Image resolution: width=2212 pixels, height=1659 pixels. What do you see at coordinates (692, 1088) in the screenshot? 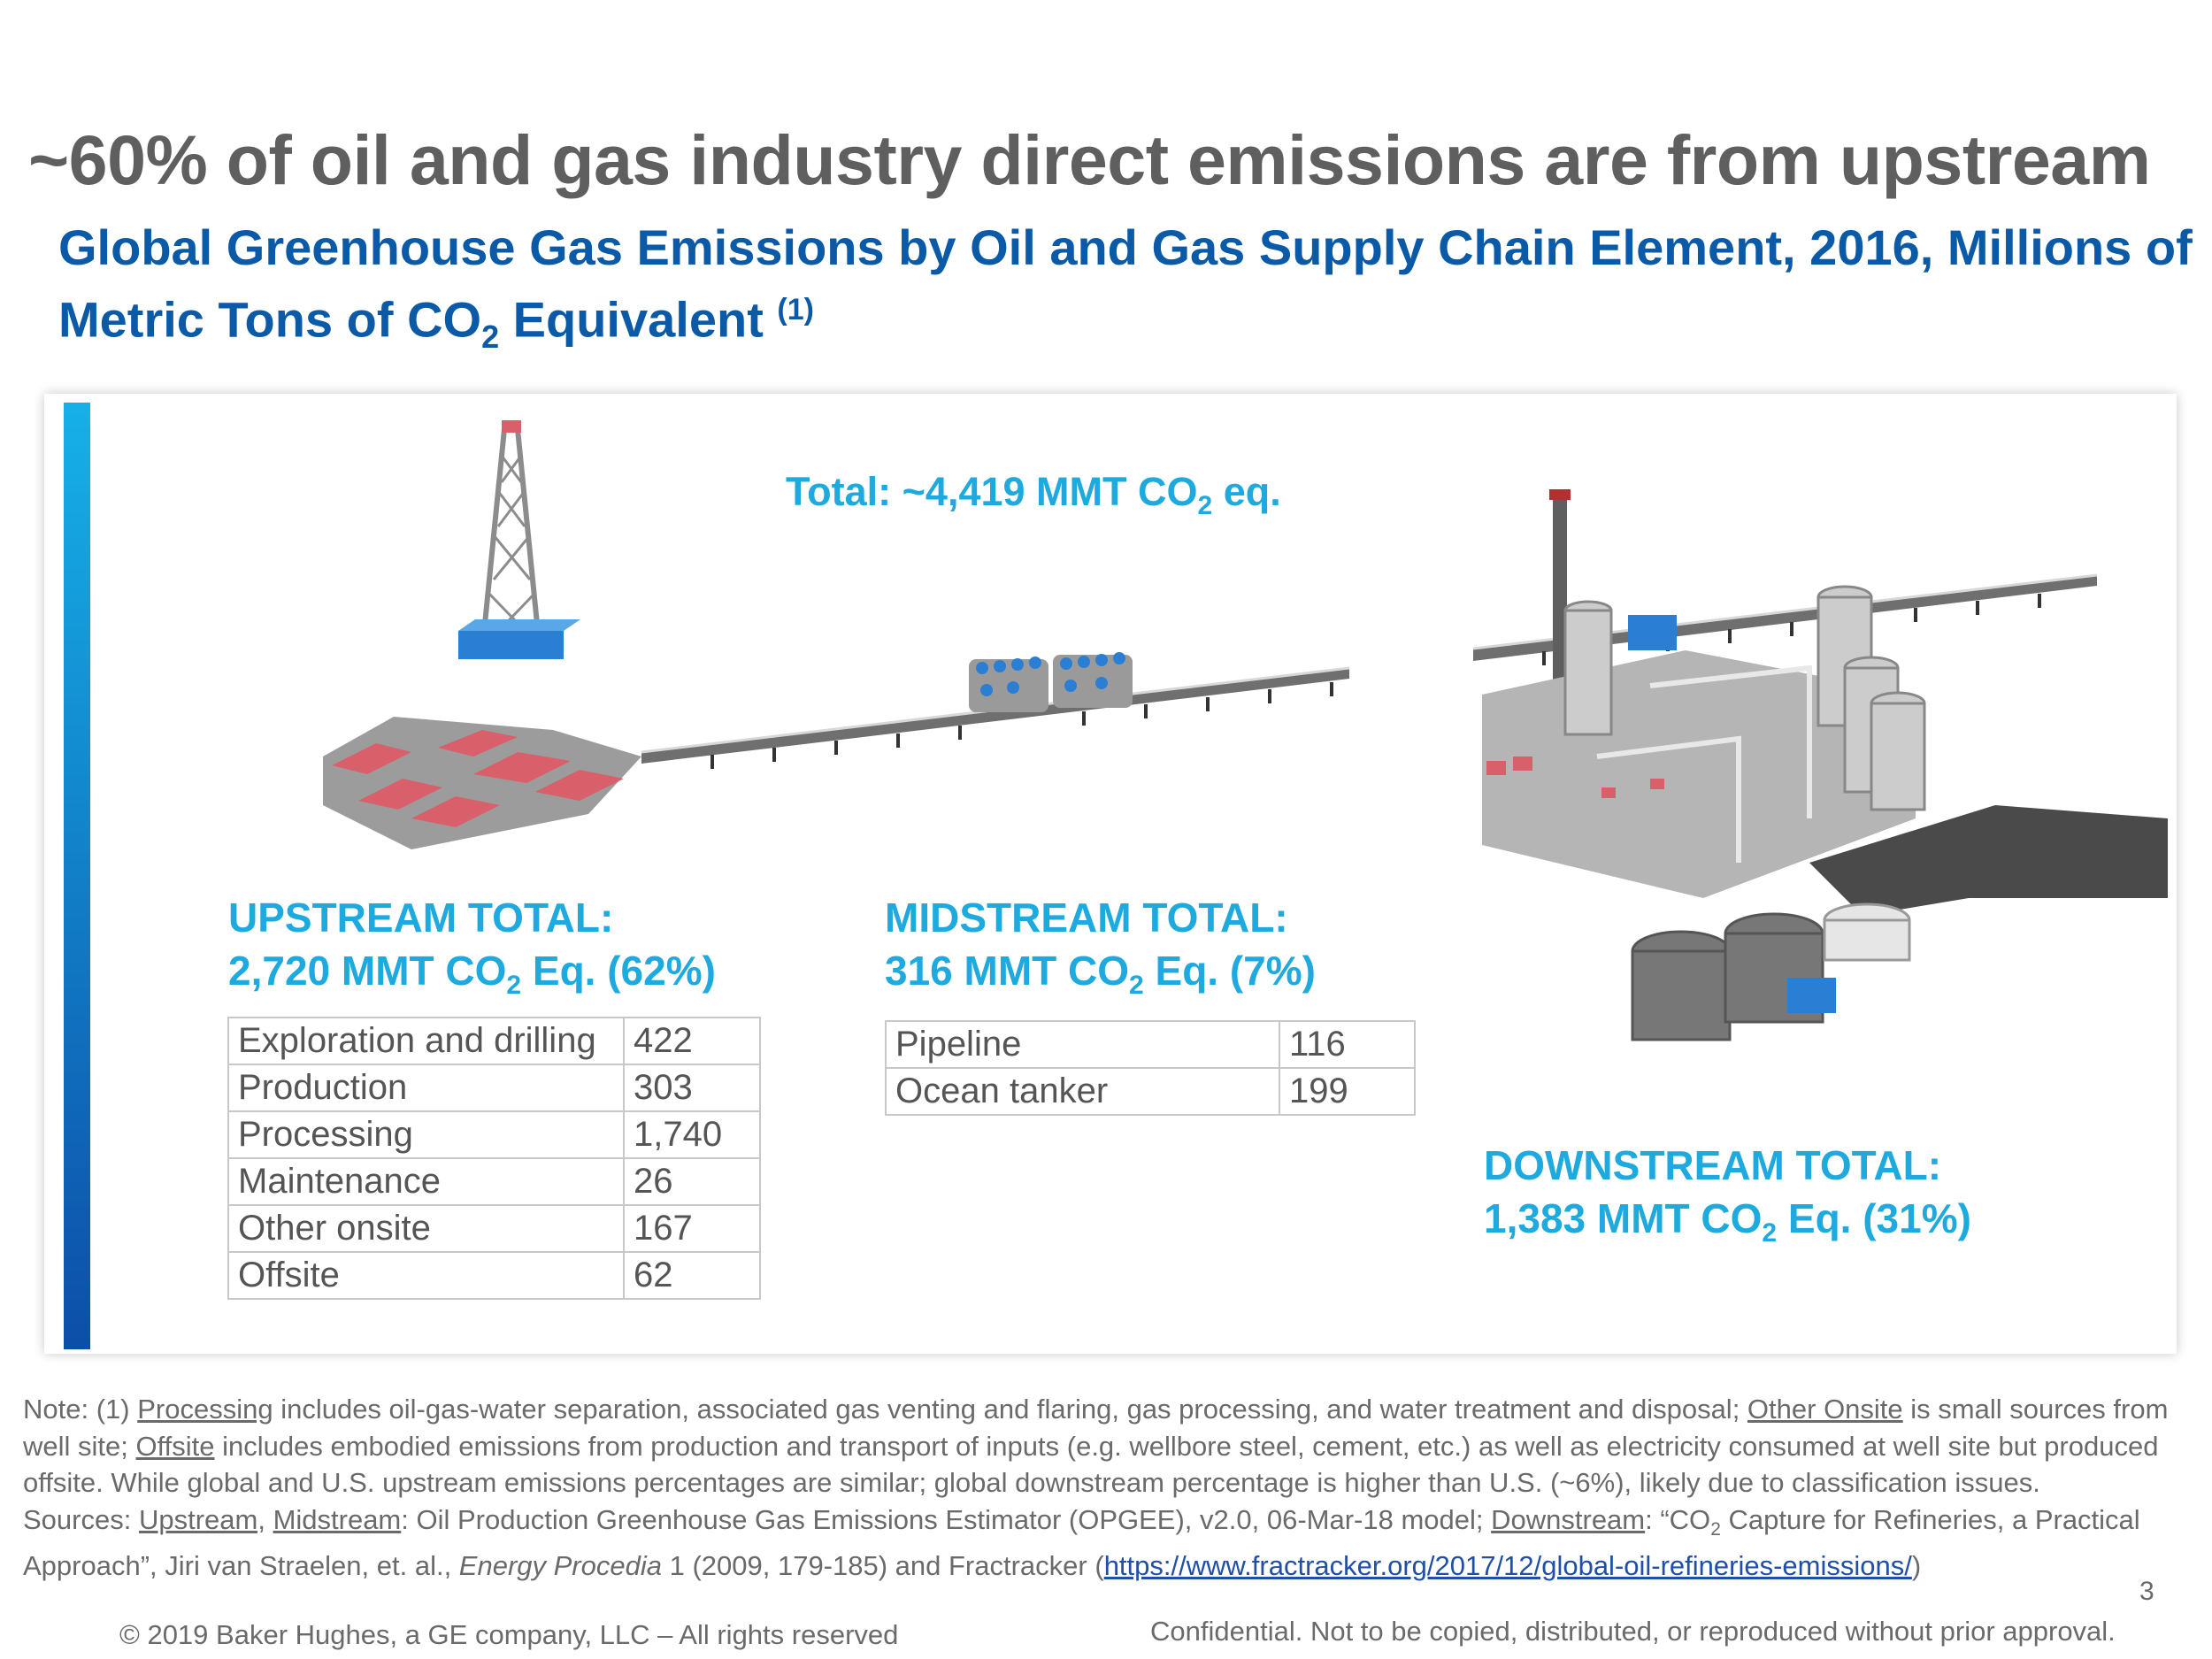
I see `table-cell-value: 303` at bounding box center [692, 1088].